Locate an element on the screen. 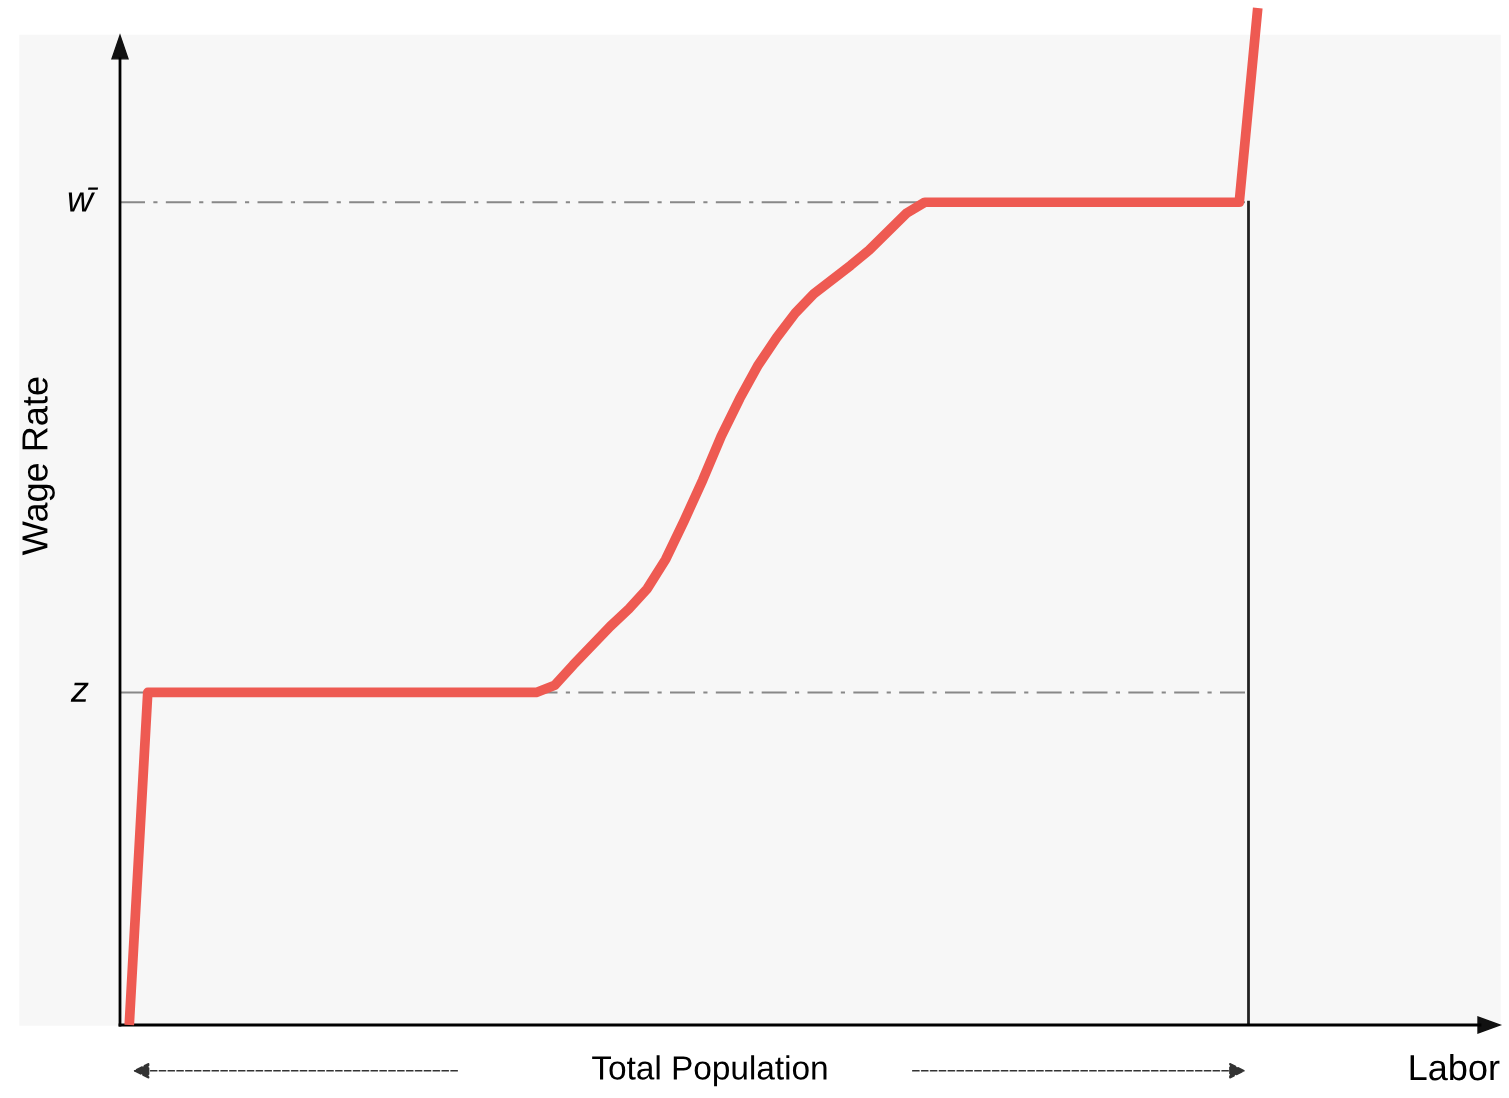 The image size is (1509, 1098). ref-line-label: z is located at coordinates (79, 692).